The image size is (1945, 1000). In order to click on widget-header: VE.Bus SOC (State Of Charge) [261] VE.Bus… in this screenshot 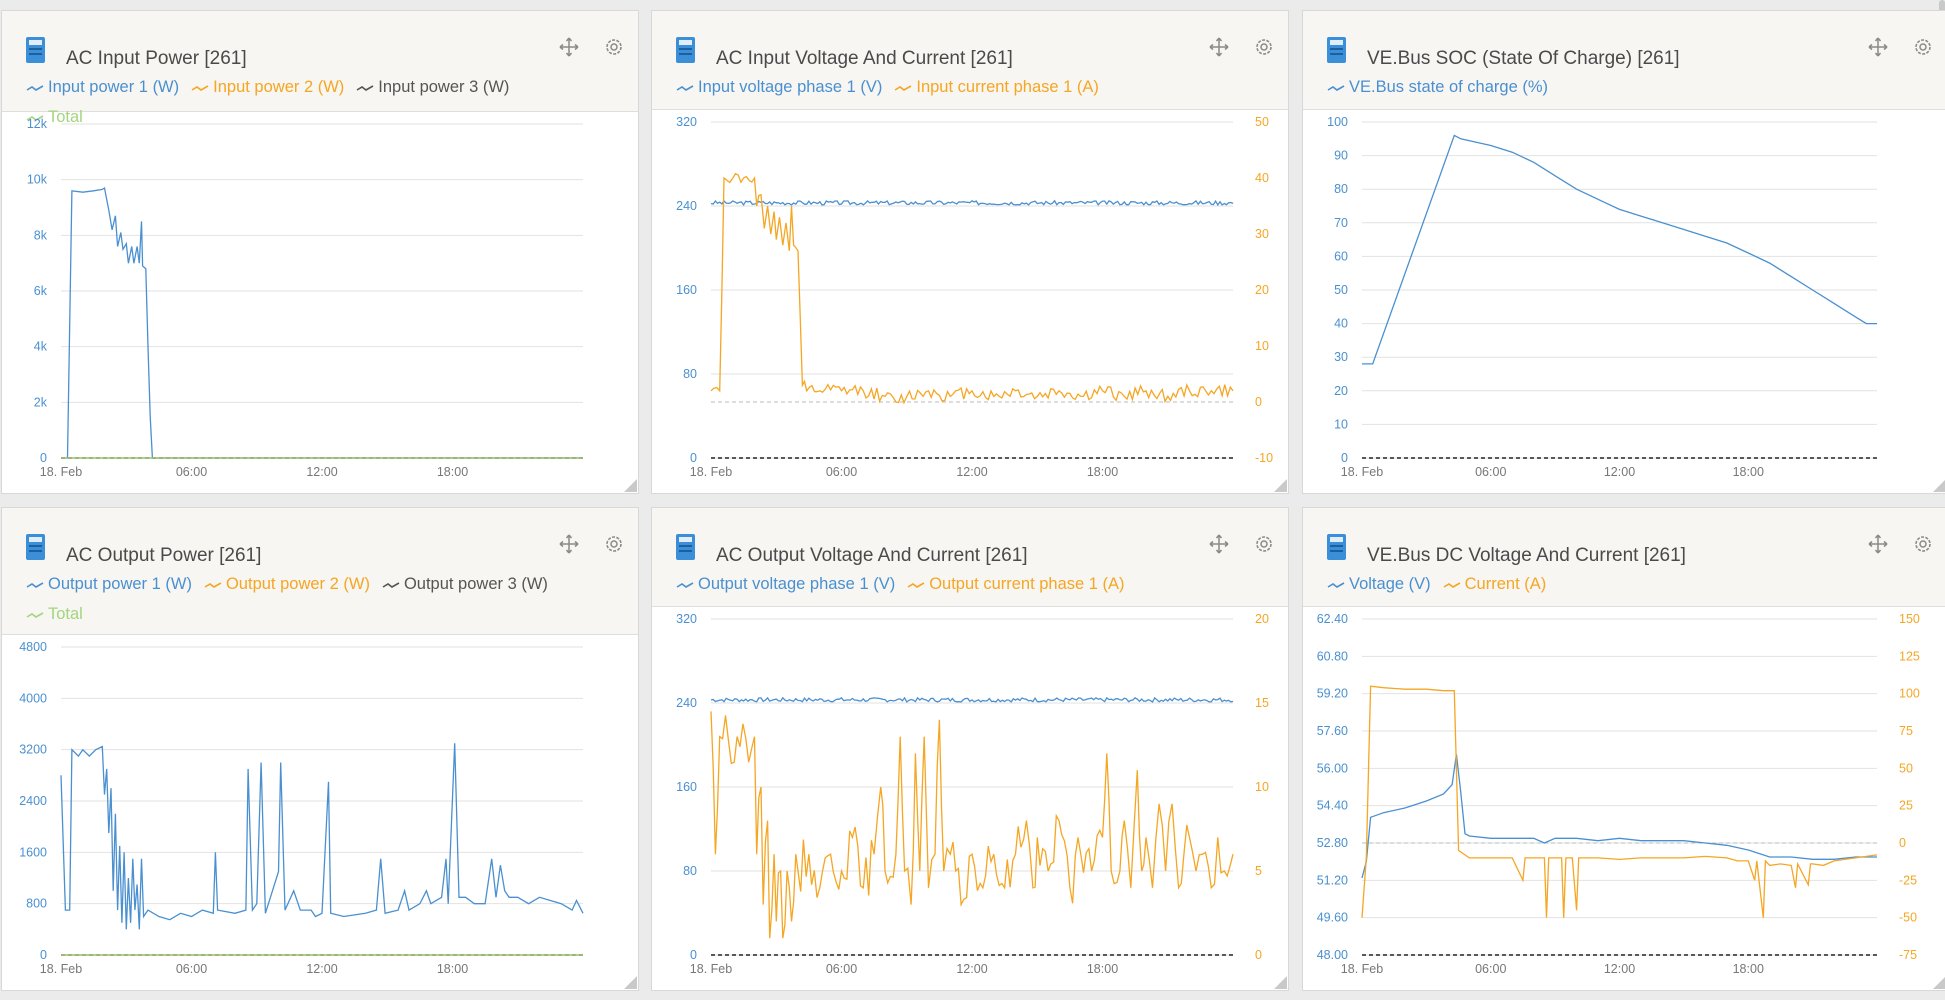, I will do `click(1624, 60)`.